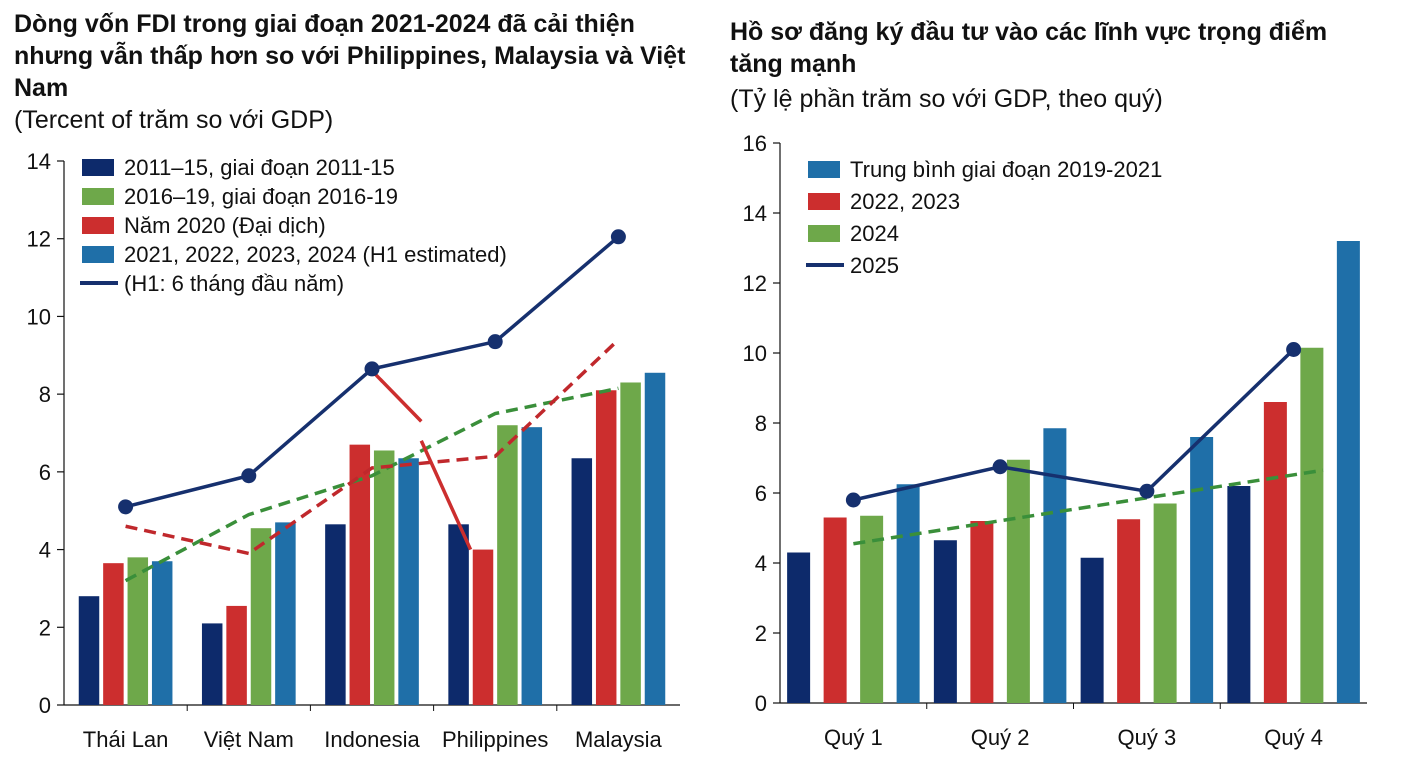 The image size is (1408, 768). I want to click on chart0-y-tick-label: 6, so click(45, 472).